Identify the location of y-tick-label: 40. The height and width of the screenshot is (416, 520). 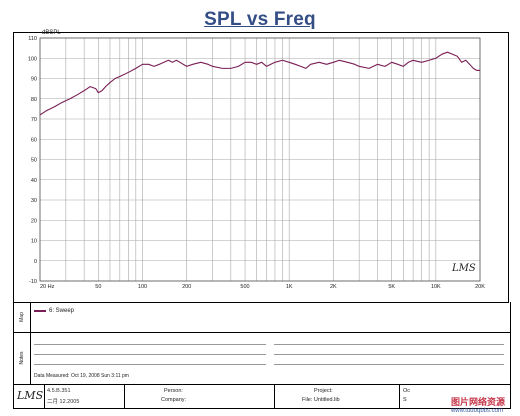
(34, 181).